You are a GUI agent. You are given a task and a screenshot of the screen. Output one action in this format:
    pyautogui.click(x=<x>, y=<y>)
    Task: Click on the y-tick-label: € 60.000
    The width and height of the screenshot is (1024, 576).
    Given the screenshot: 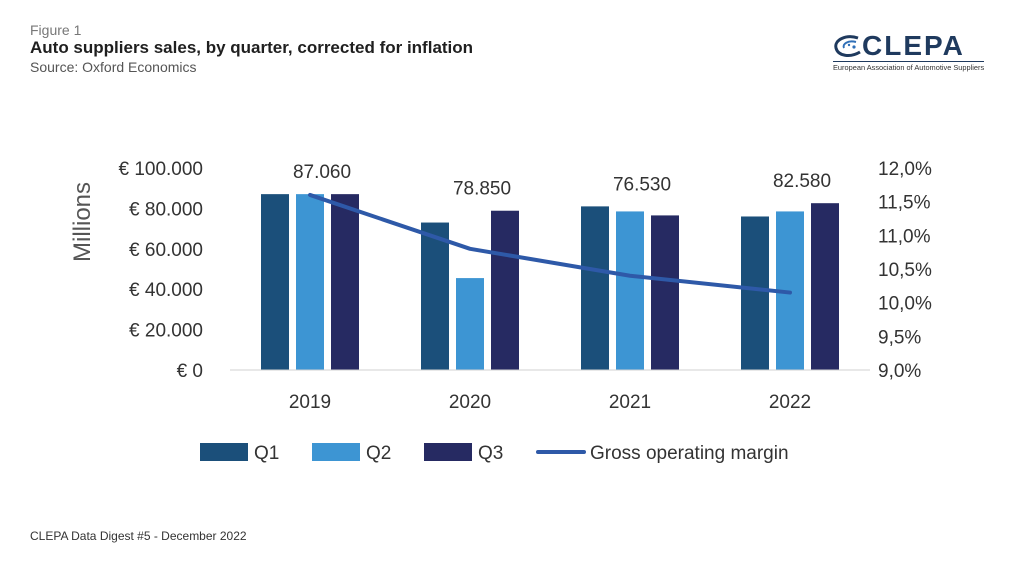 What is the action you would take?
    pyautogui.click(x=166, y=250)
    